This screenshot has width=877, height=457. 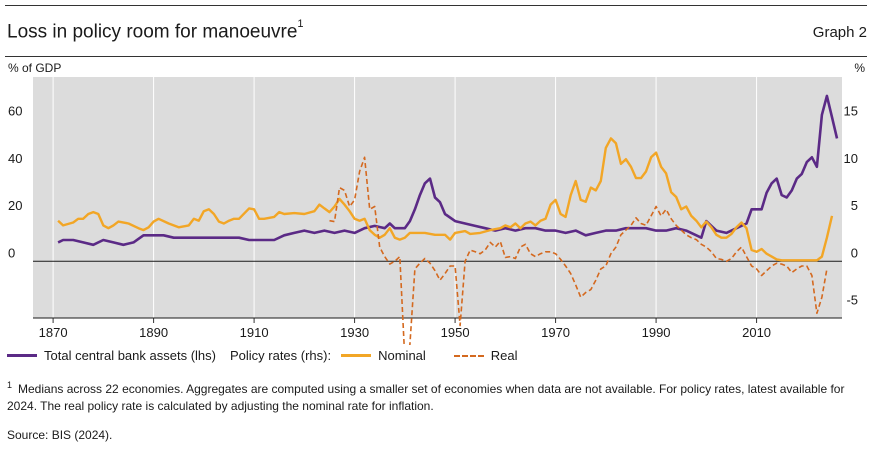 I want to click on y-right-tick-label: -5, so click(x=852, y=300).